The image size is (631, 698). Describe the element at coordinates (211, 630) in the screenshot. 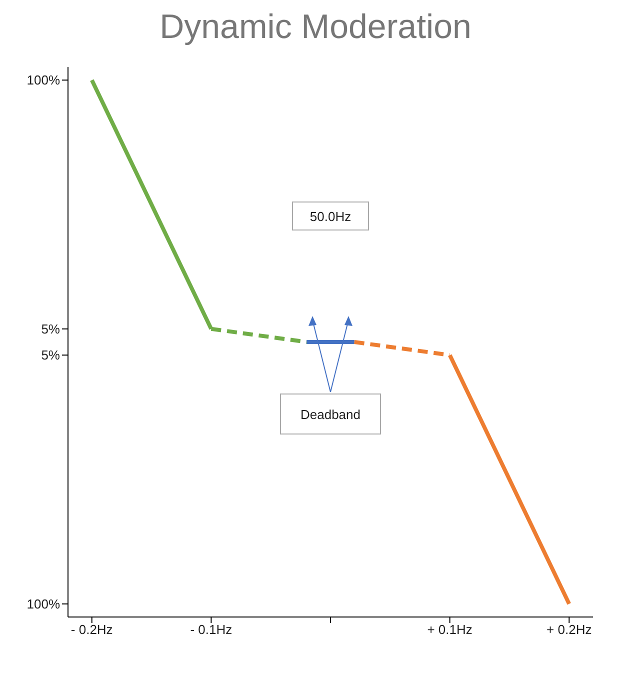

I see `x-tick-label: - 0.1Hz` at that location.